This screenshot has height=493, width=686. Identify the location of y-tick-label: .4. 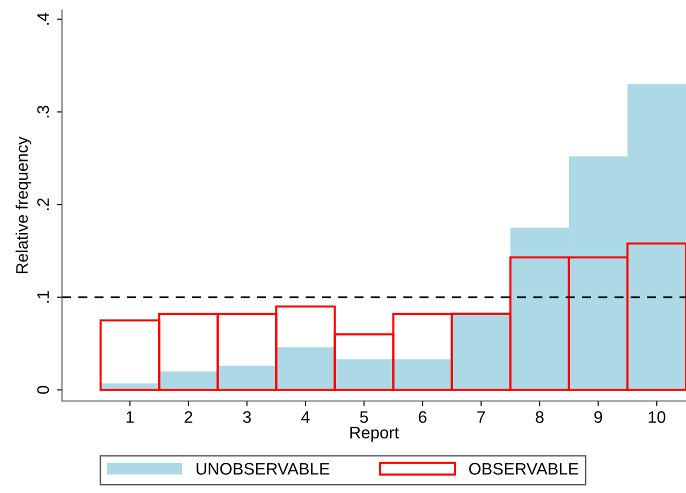
(43, 18).